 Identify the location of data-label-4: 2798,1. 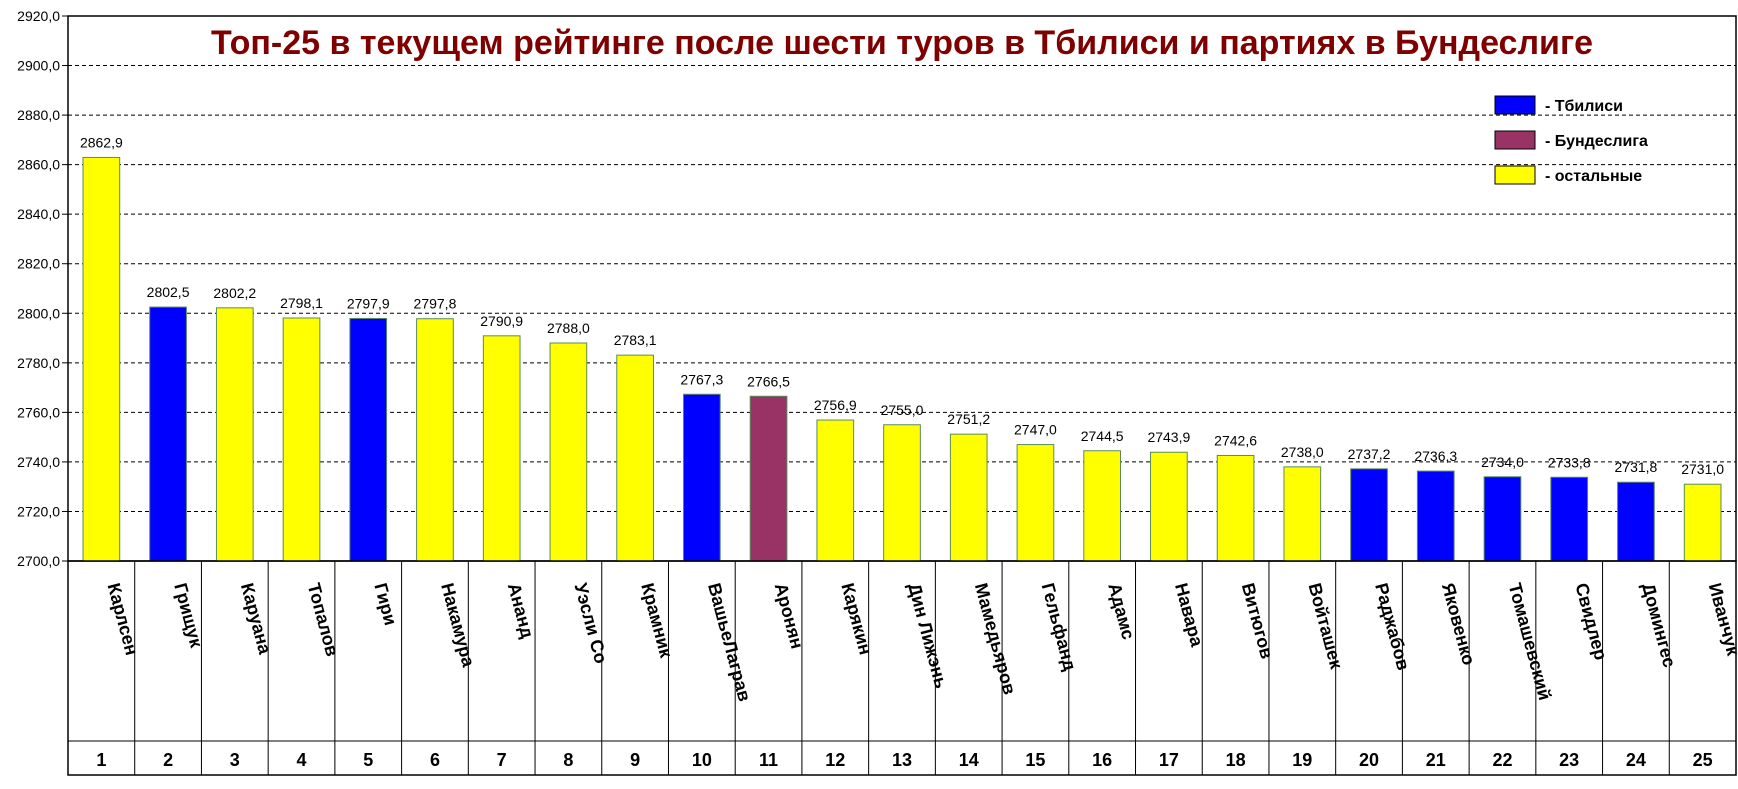
(301, 303).